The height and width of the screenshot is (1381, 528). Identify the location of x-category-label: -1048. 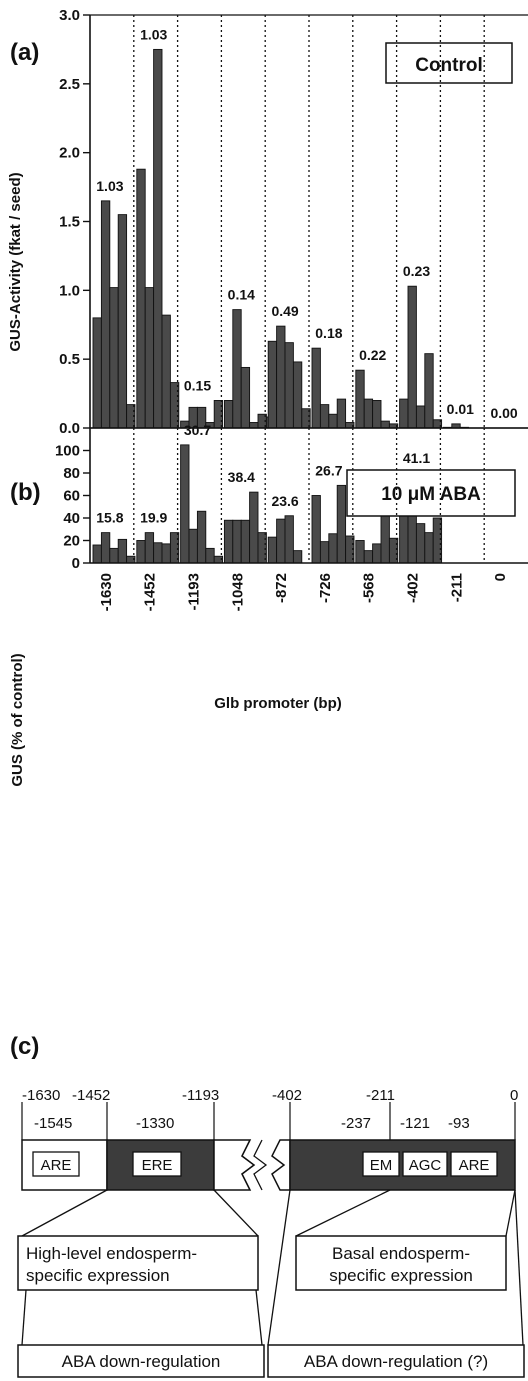
(237, 592).